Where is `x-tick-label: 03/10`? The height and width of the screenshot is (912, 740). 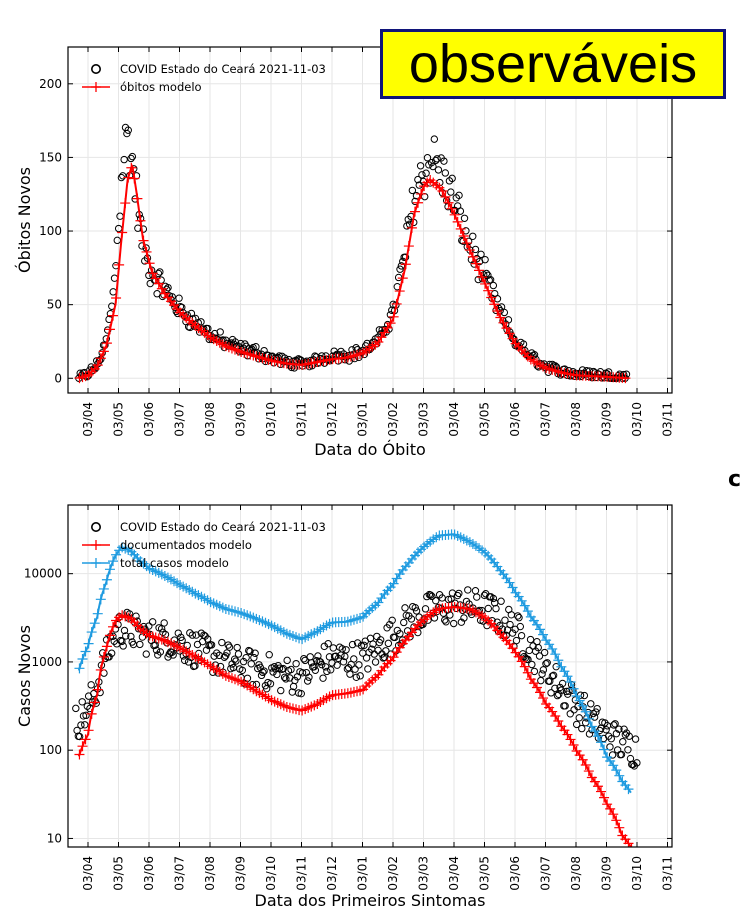 x-tick-label: 03/10 is located at coordinates (637, 873).